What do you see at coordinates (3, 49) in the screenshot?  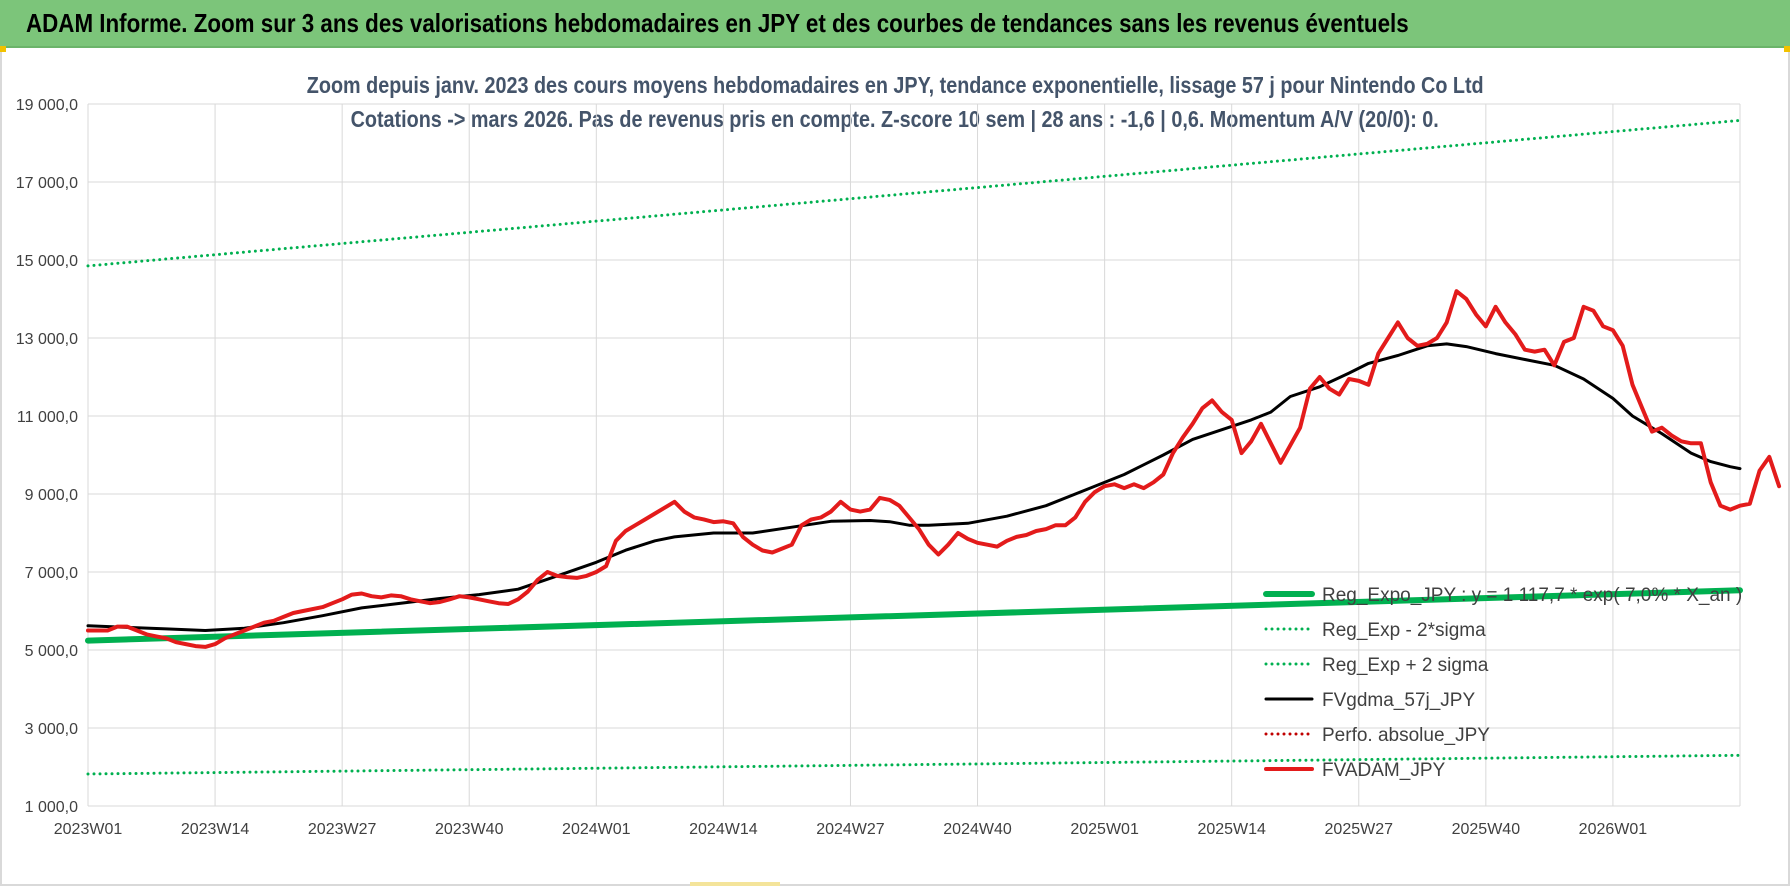 I see `banner-corner-left` at bounding box center [3, 49].